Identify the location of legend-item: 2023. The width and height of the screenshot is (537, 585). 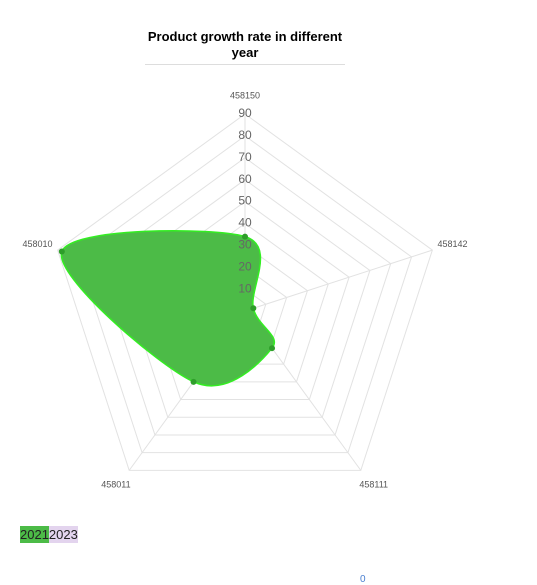
(63, 534).